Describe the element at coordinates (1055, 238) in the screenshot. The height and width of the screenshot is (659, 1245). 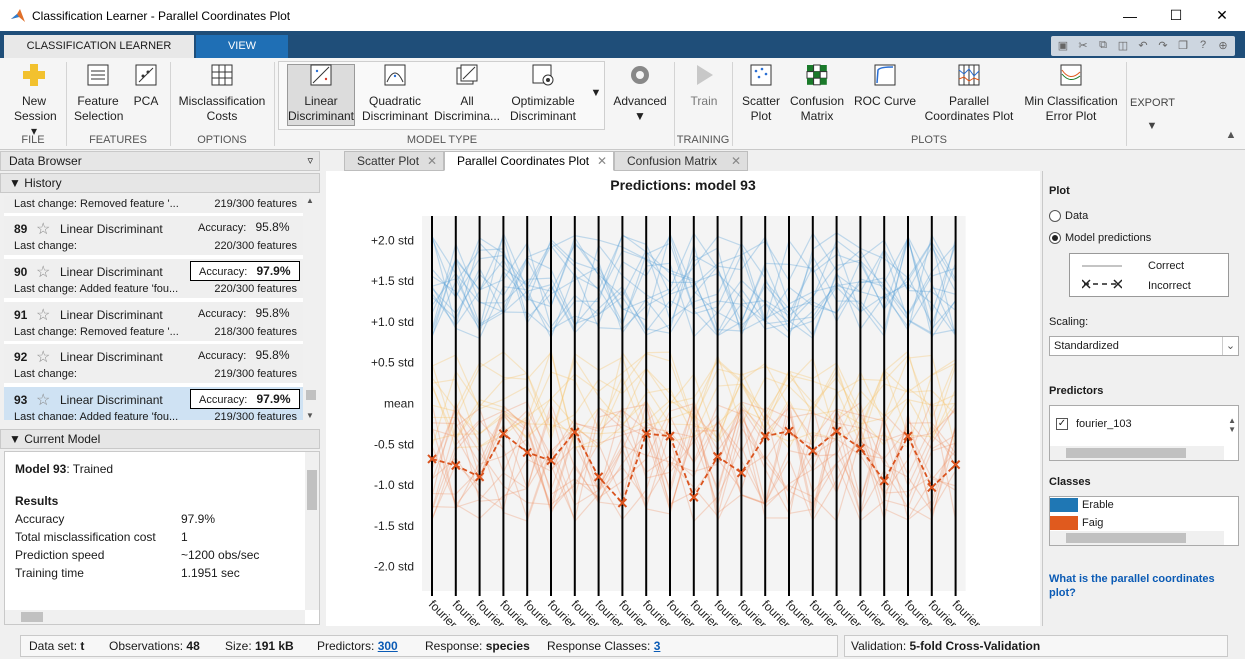
I see `radio-model-predictions` at that location.